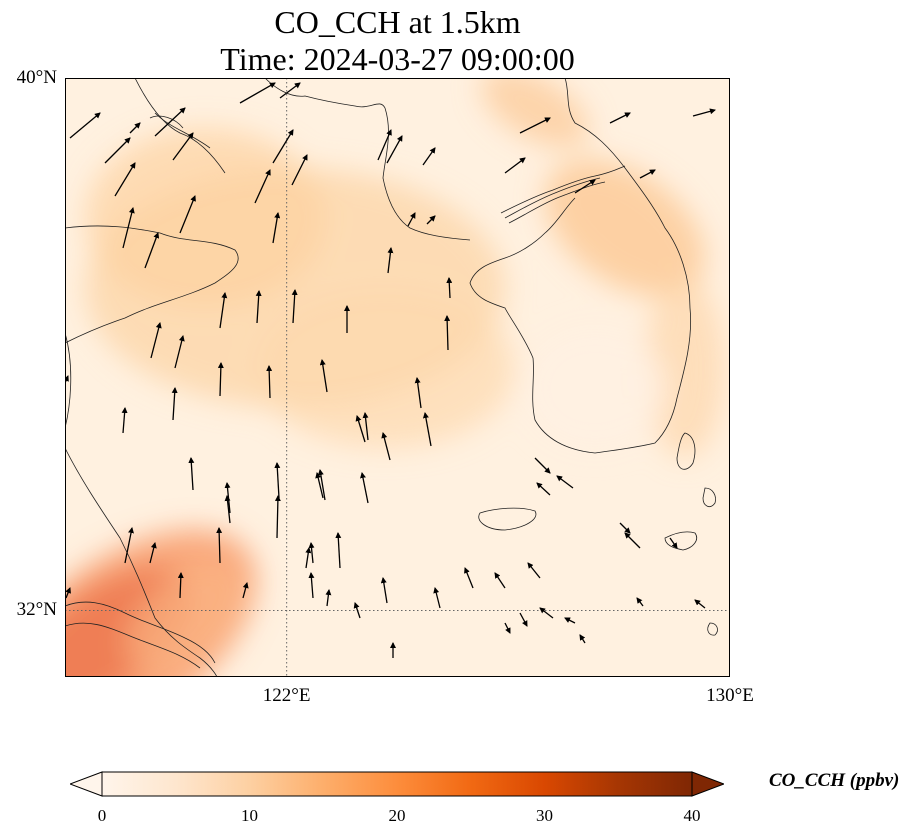  Describe the element at coordinates (397, 22) in the screenshot. I see `map-title: CO_CCH at 1.5km` at that location.